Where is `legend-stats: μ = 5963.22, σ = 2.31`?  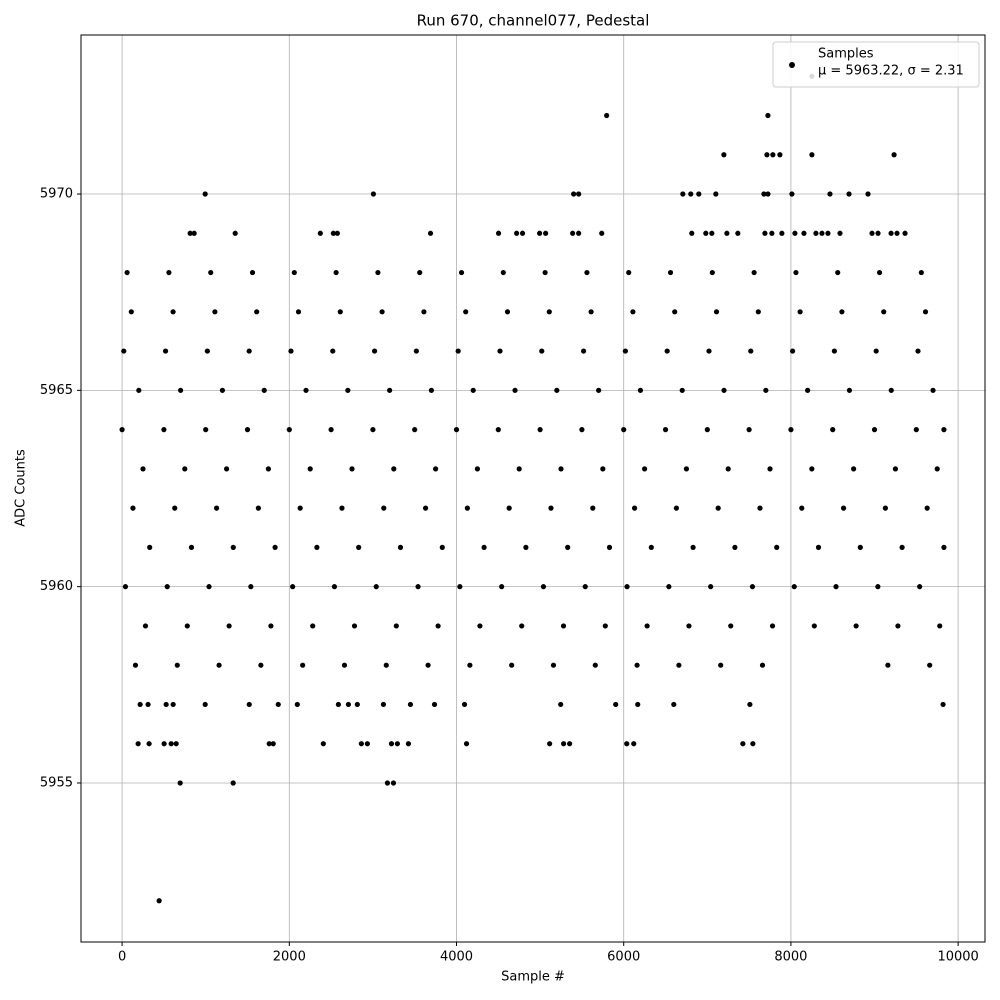 legend-stats: μ = 5963.22, σ = 2.31 is located at coordinates (891, 71).